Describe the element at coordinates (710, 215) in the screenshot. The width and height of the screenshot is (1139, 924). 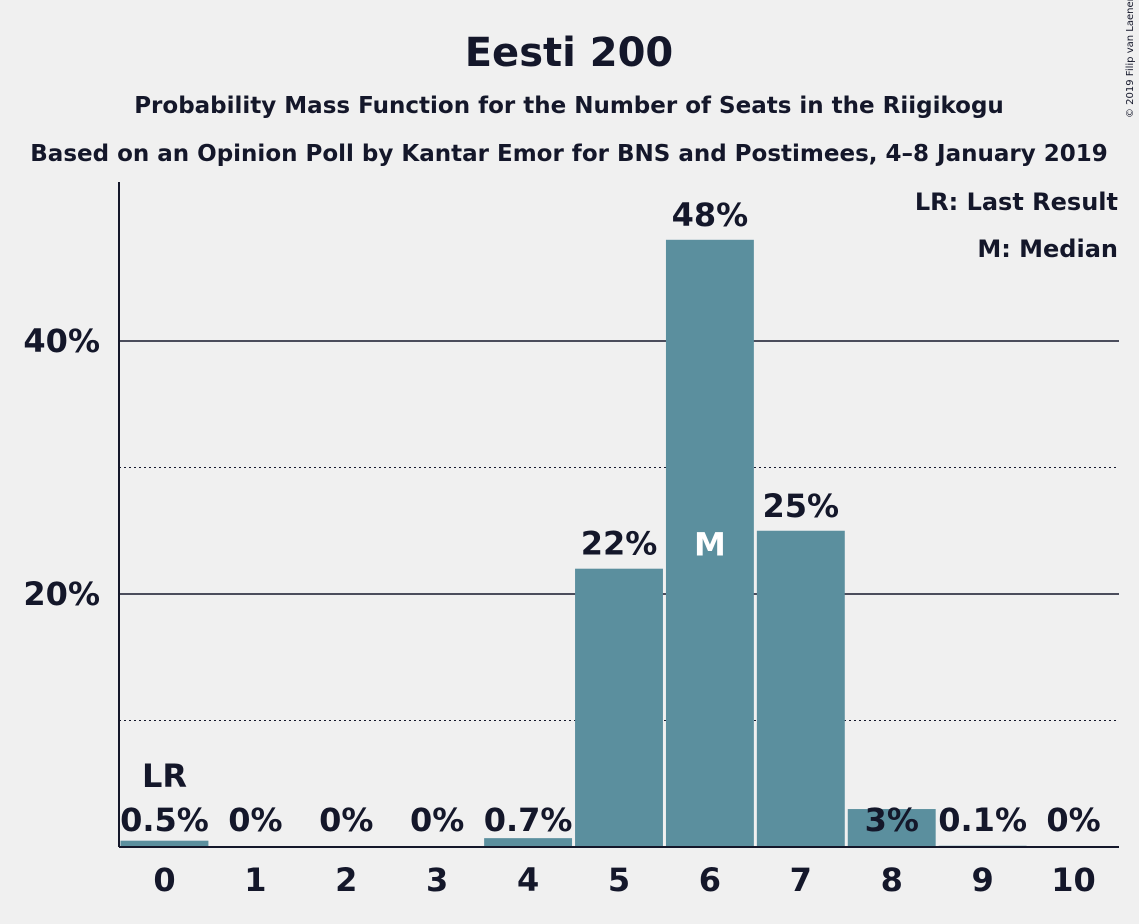
I see `data-label-seats-6: 48%` at that location.